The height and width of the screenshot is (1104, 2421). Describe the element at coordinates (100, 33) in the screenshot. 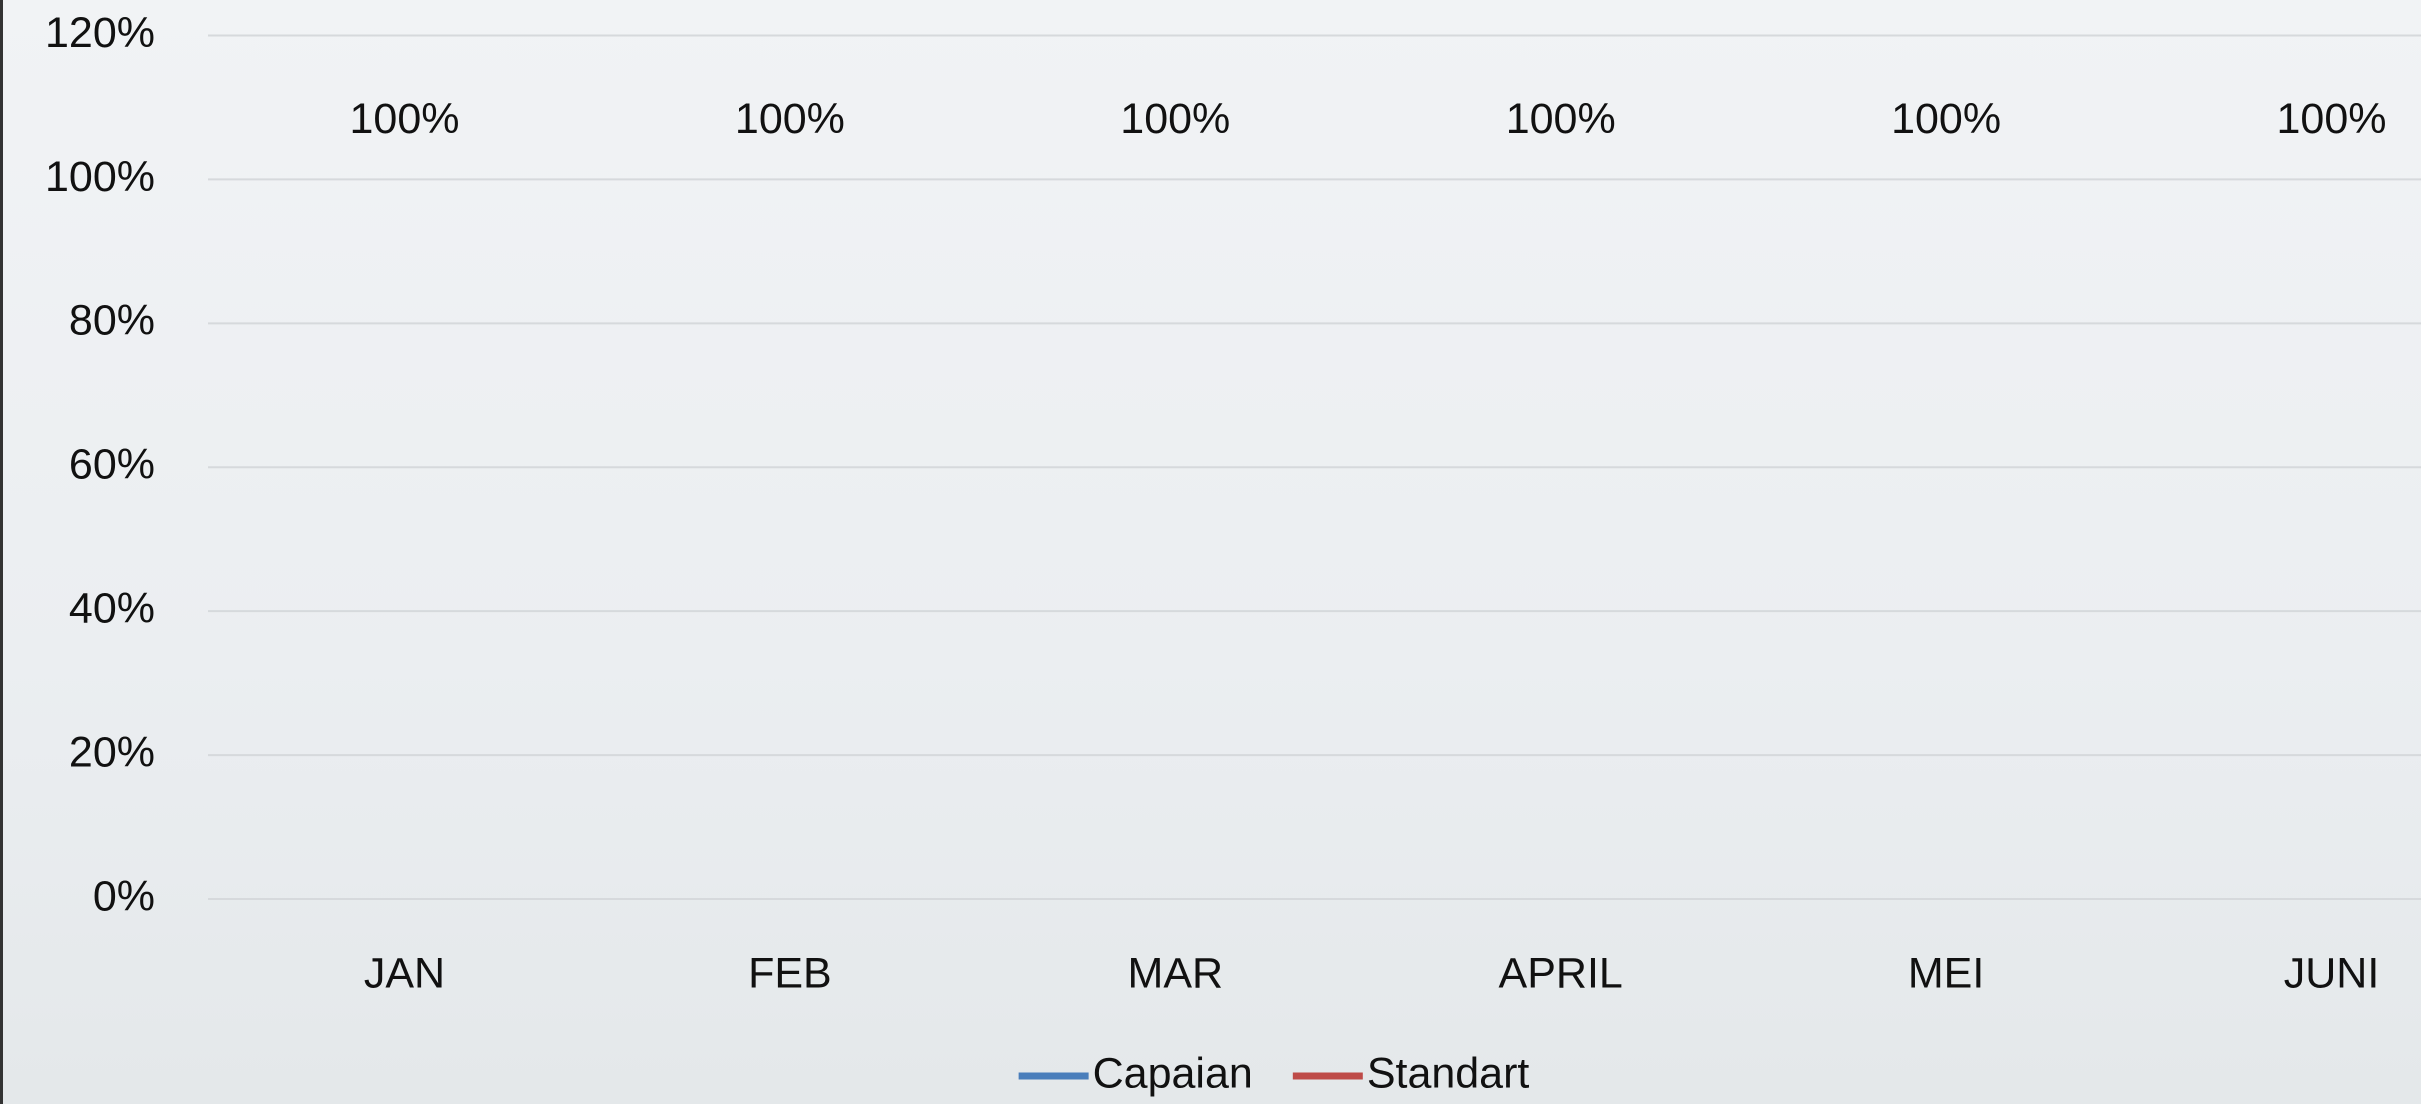

I see `y-tick-label: 120%` at that location.